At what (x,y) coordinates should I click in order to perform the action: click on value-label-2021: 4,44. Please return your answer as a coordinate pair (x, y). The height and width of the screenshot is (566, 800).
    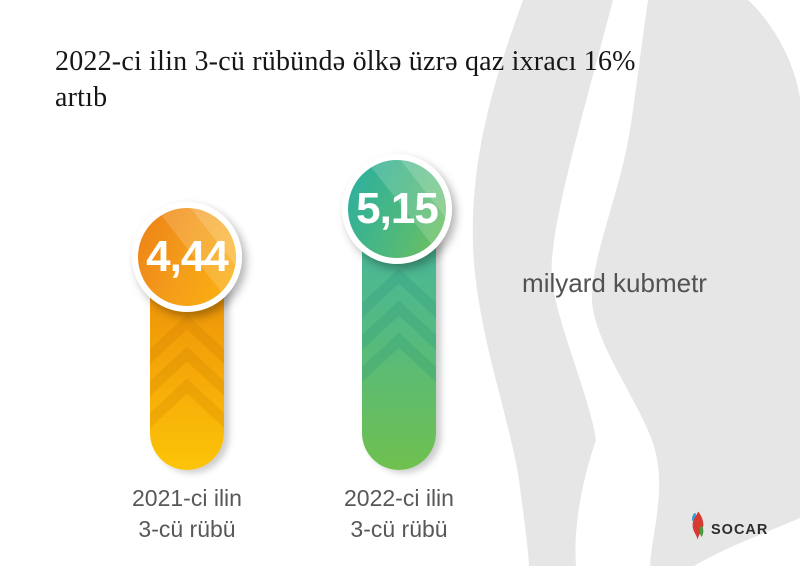
    Looking at the image, I should click on (187, 256).